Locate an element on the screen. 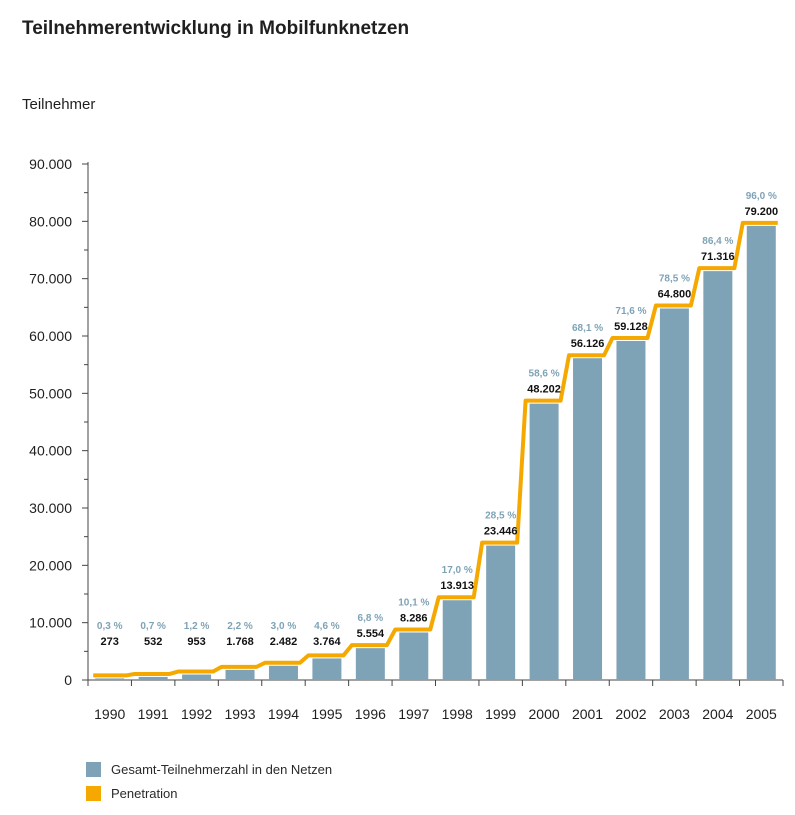 This screenshot has width=795, height=815. y-axis-label: Teilnehmer is located at coordinates (59, 104).